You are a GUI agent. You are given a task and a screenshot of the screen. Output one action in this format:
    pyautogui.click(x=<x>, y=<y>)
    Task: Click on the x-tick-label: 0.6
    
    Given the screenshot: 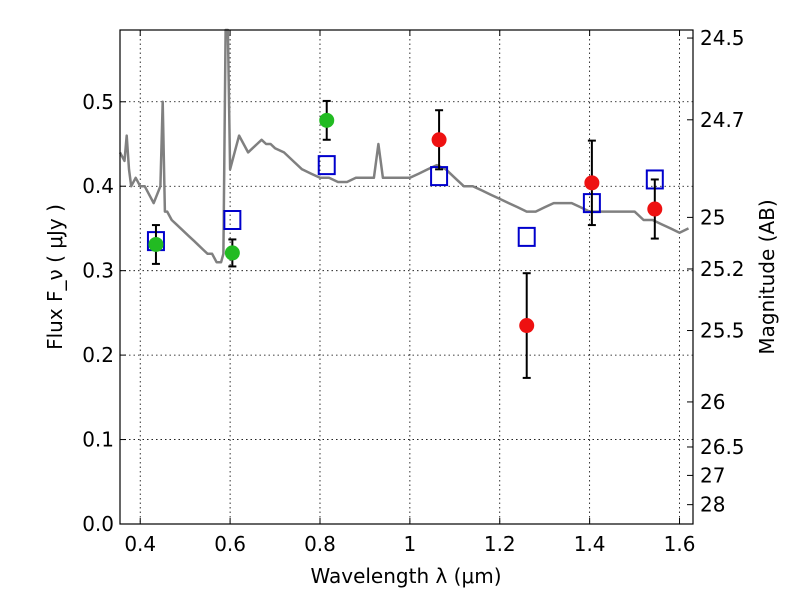 What is the action you would take?
    pyautogui.click(x=230, y=544)
    